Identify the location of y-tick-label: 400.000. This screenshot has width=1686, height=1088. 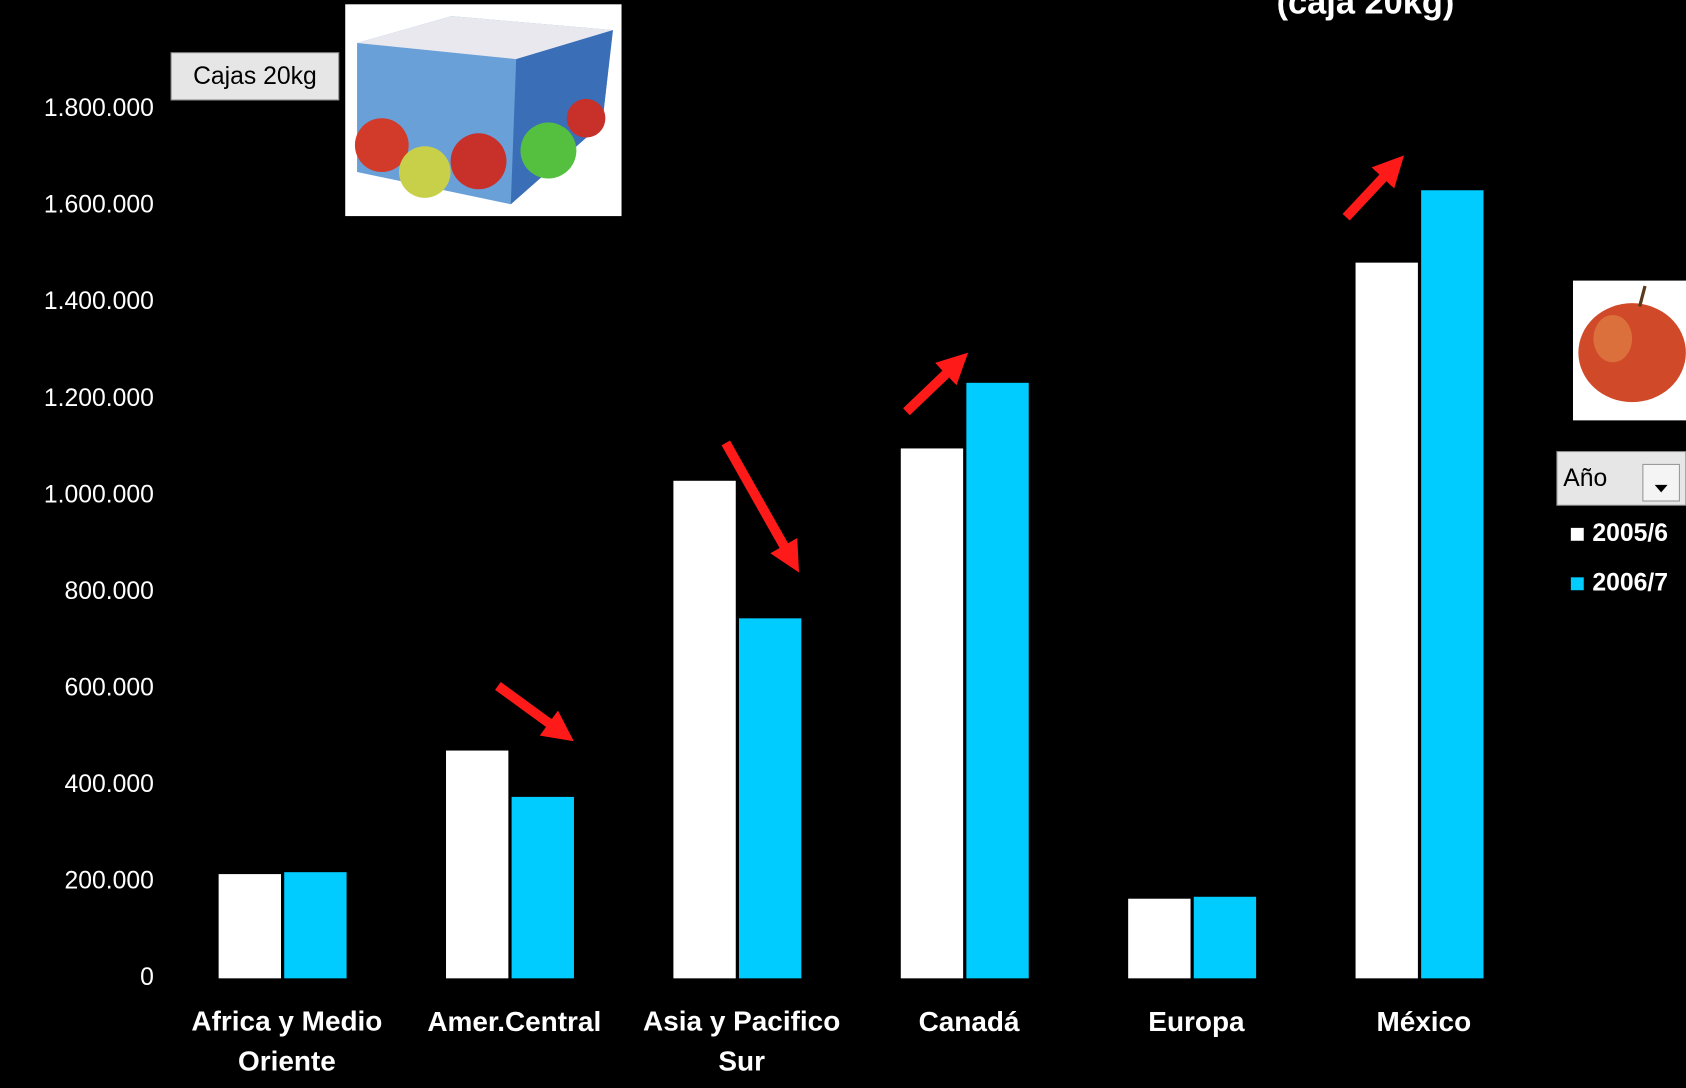
(109, 784).